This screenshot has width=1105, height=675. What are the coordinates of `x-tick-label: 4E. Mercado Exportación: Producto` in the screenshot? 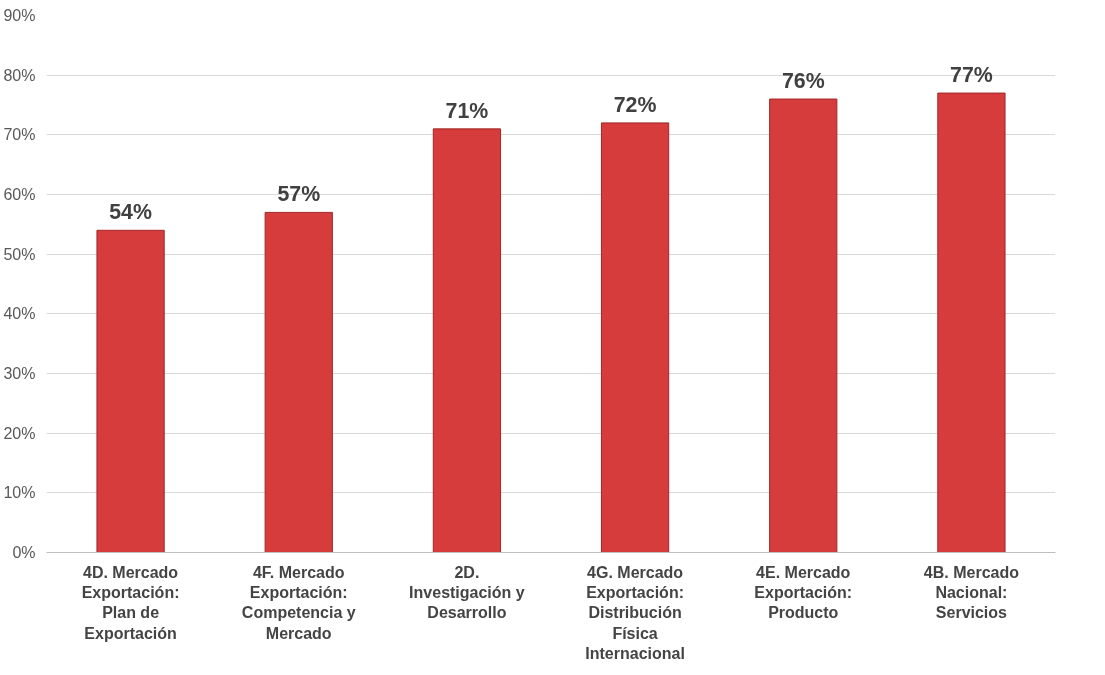 It's located at (803, 592).